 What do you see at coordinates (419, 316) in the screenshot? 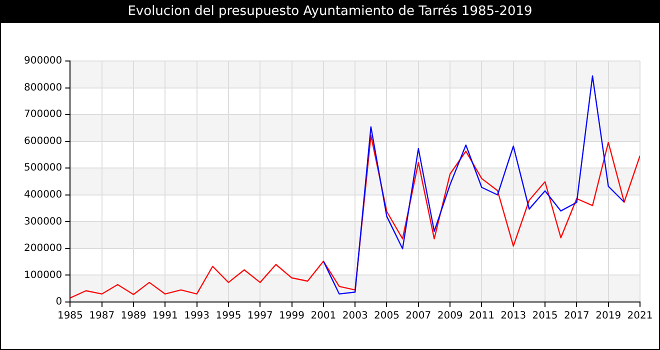
I see `x-tick-label: 2007` at bounding box center [419, 316].